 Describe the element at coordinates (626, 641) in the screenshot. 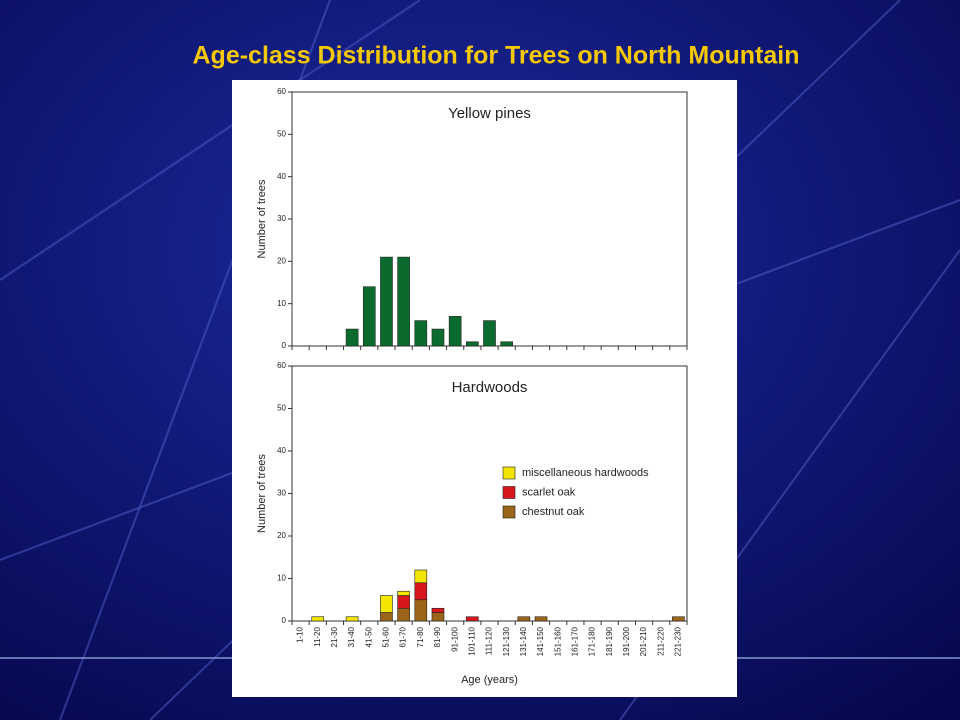

I see `x-tick-label: 191-200` at that location.